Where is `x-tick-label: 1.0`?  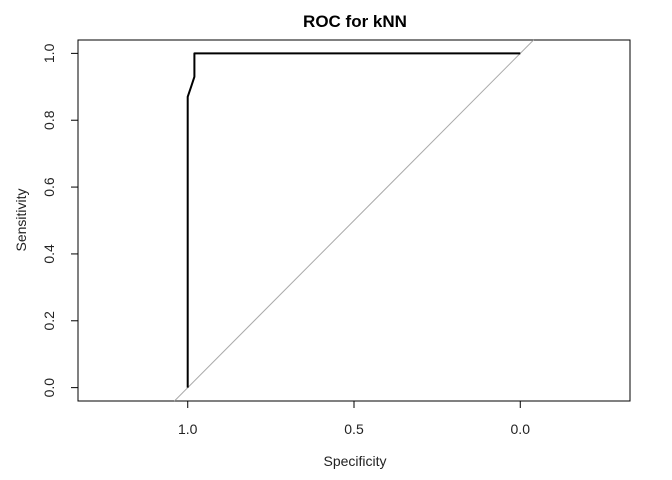 x-tick-label: 1.0 is located at coordinates (188, 429).